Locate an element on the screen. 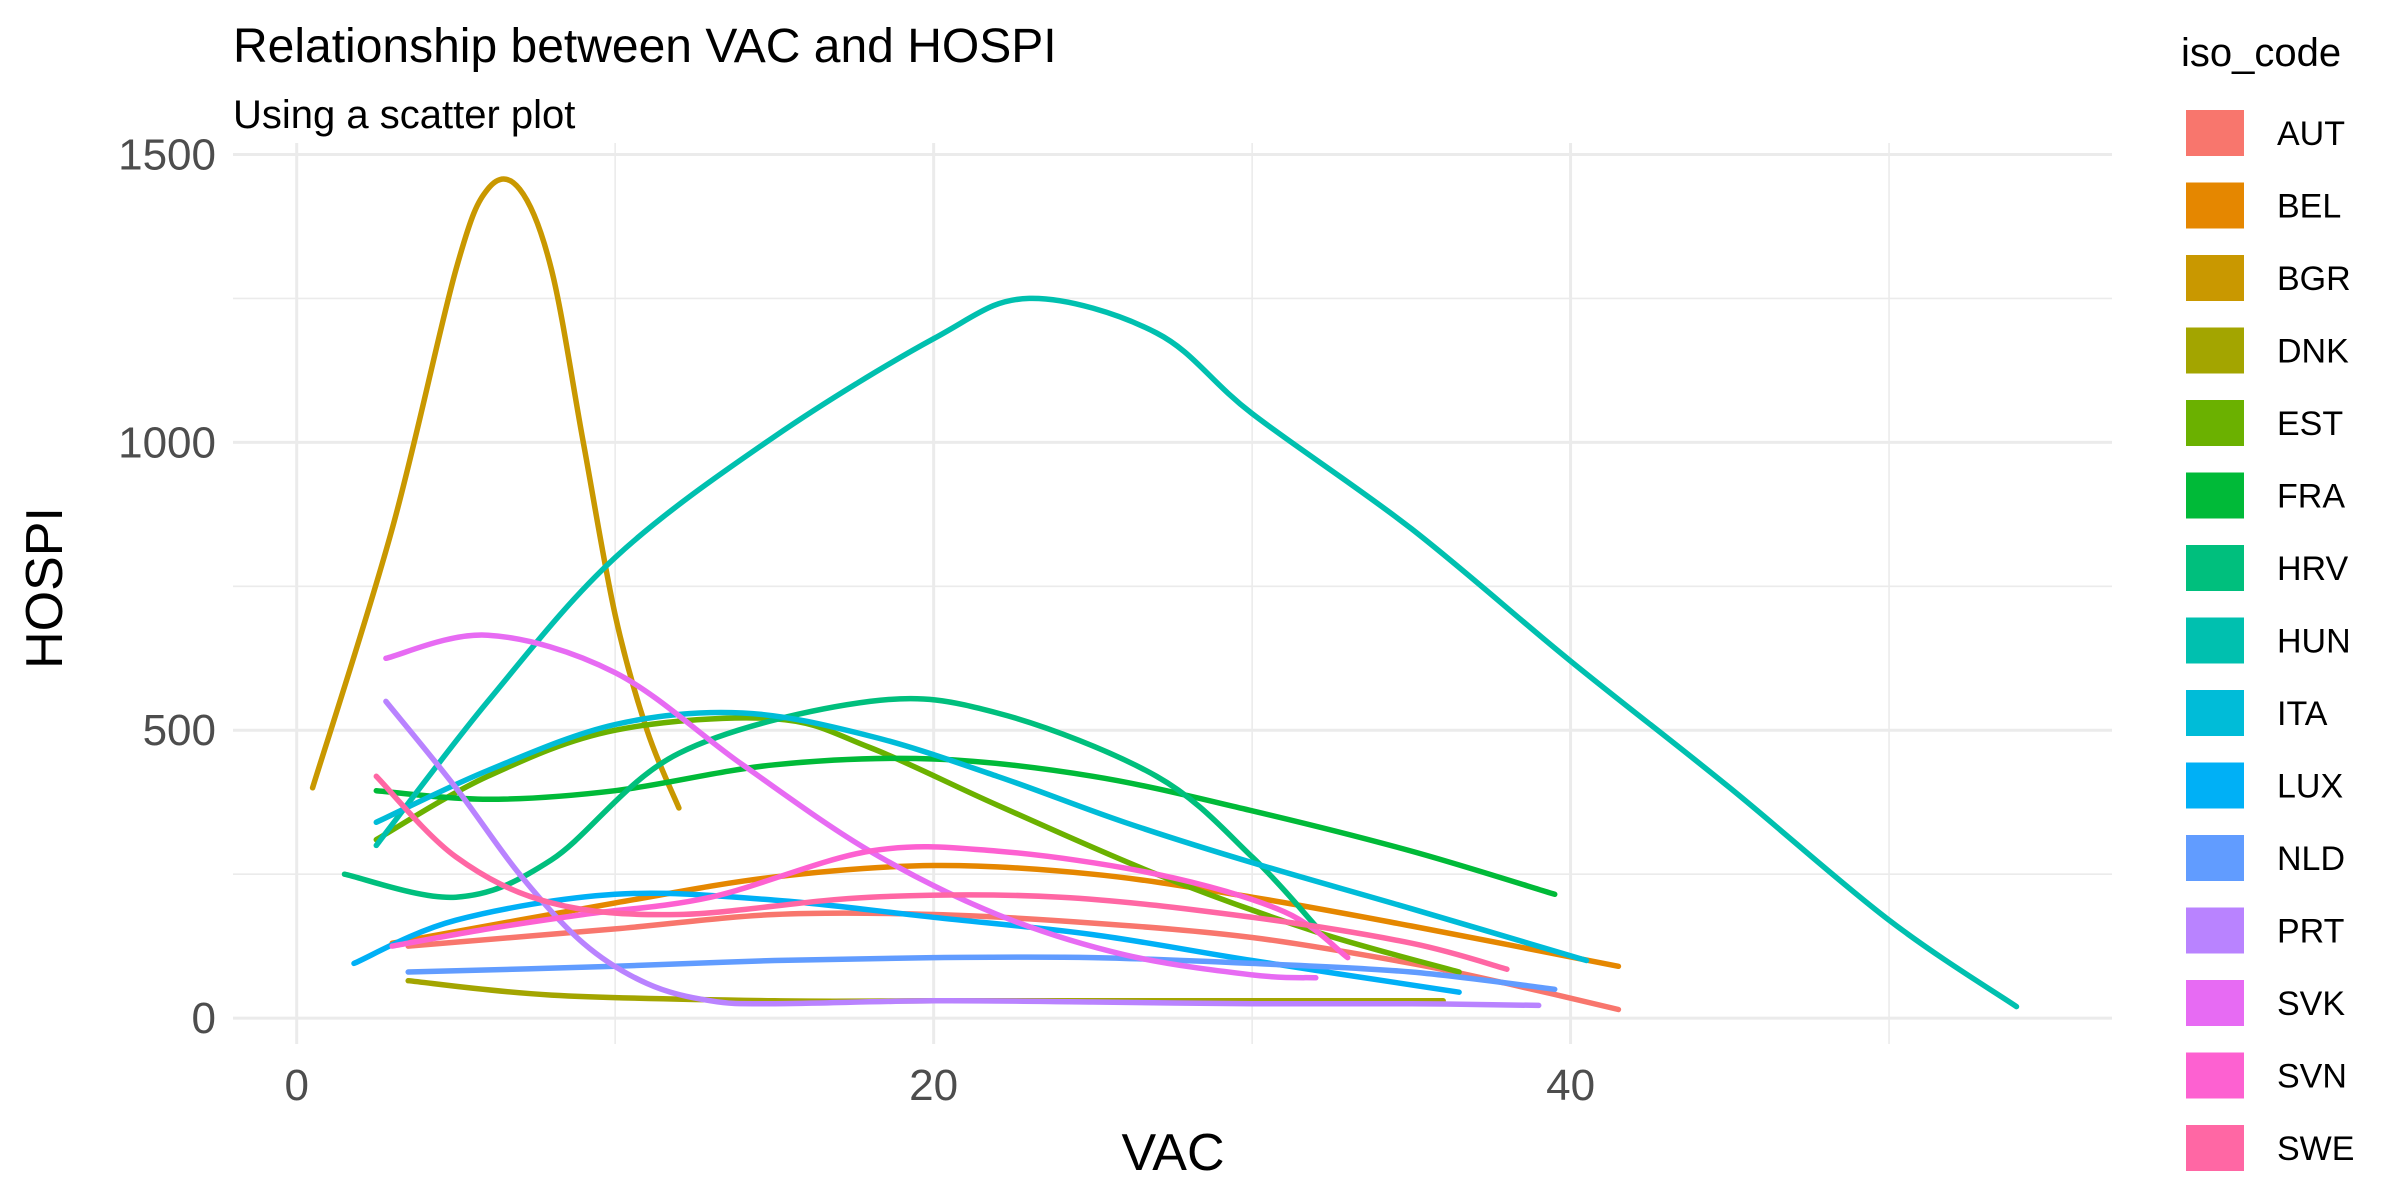 The width and height of the screenshot is (2400, 1200). y-tick-label: 0 is located at coordinates (204, 1018).